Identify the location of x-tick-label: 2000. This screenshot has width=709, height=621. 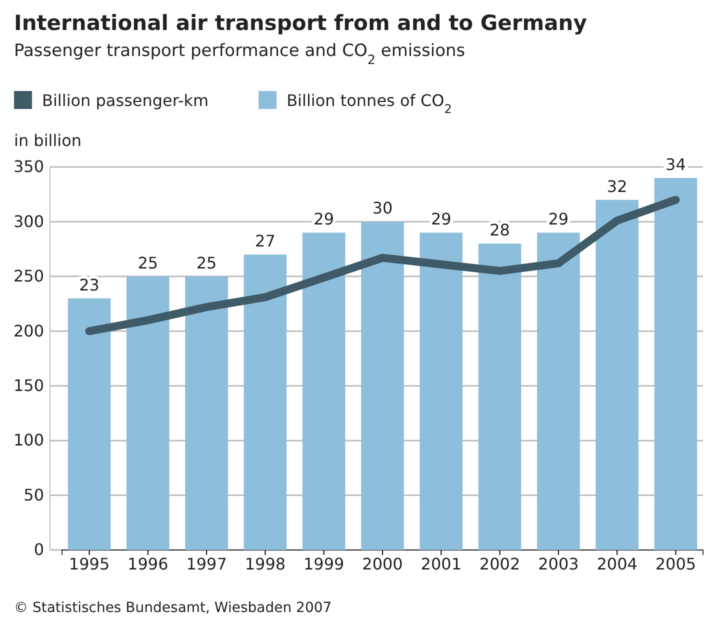
(382, 564).